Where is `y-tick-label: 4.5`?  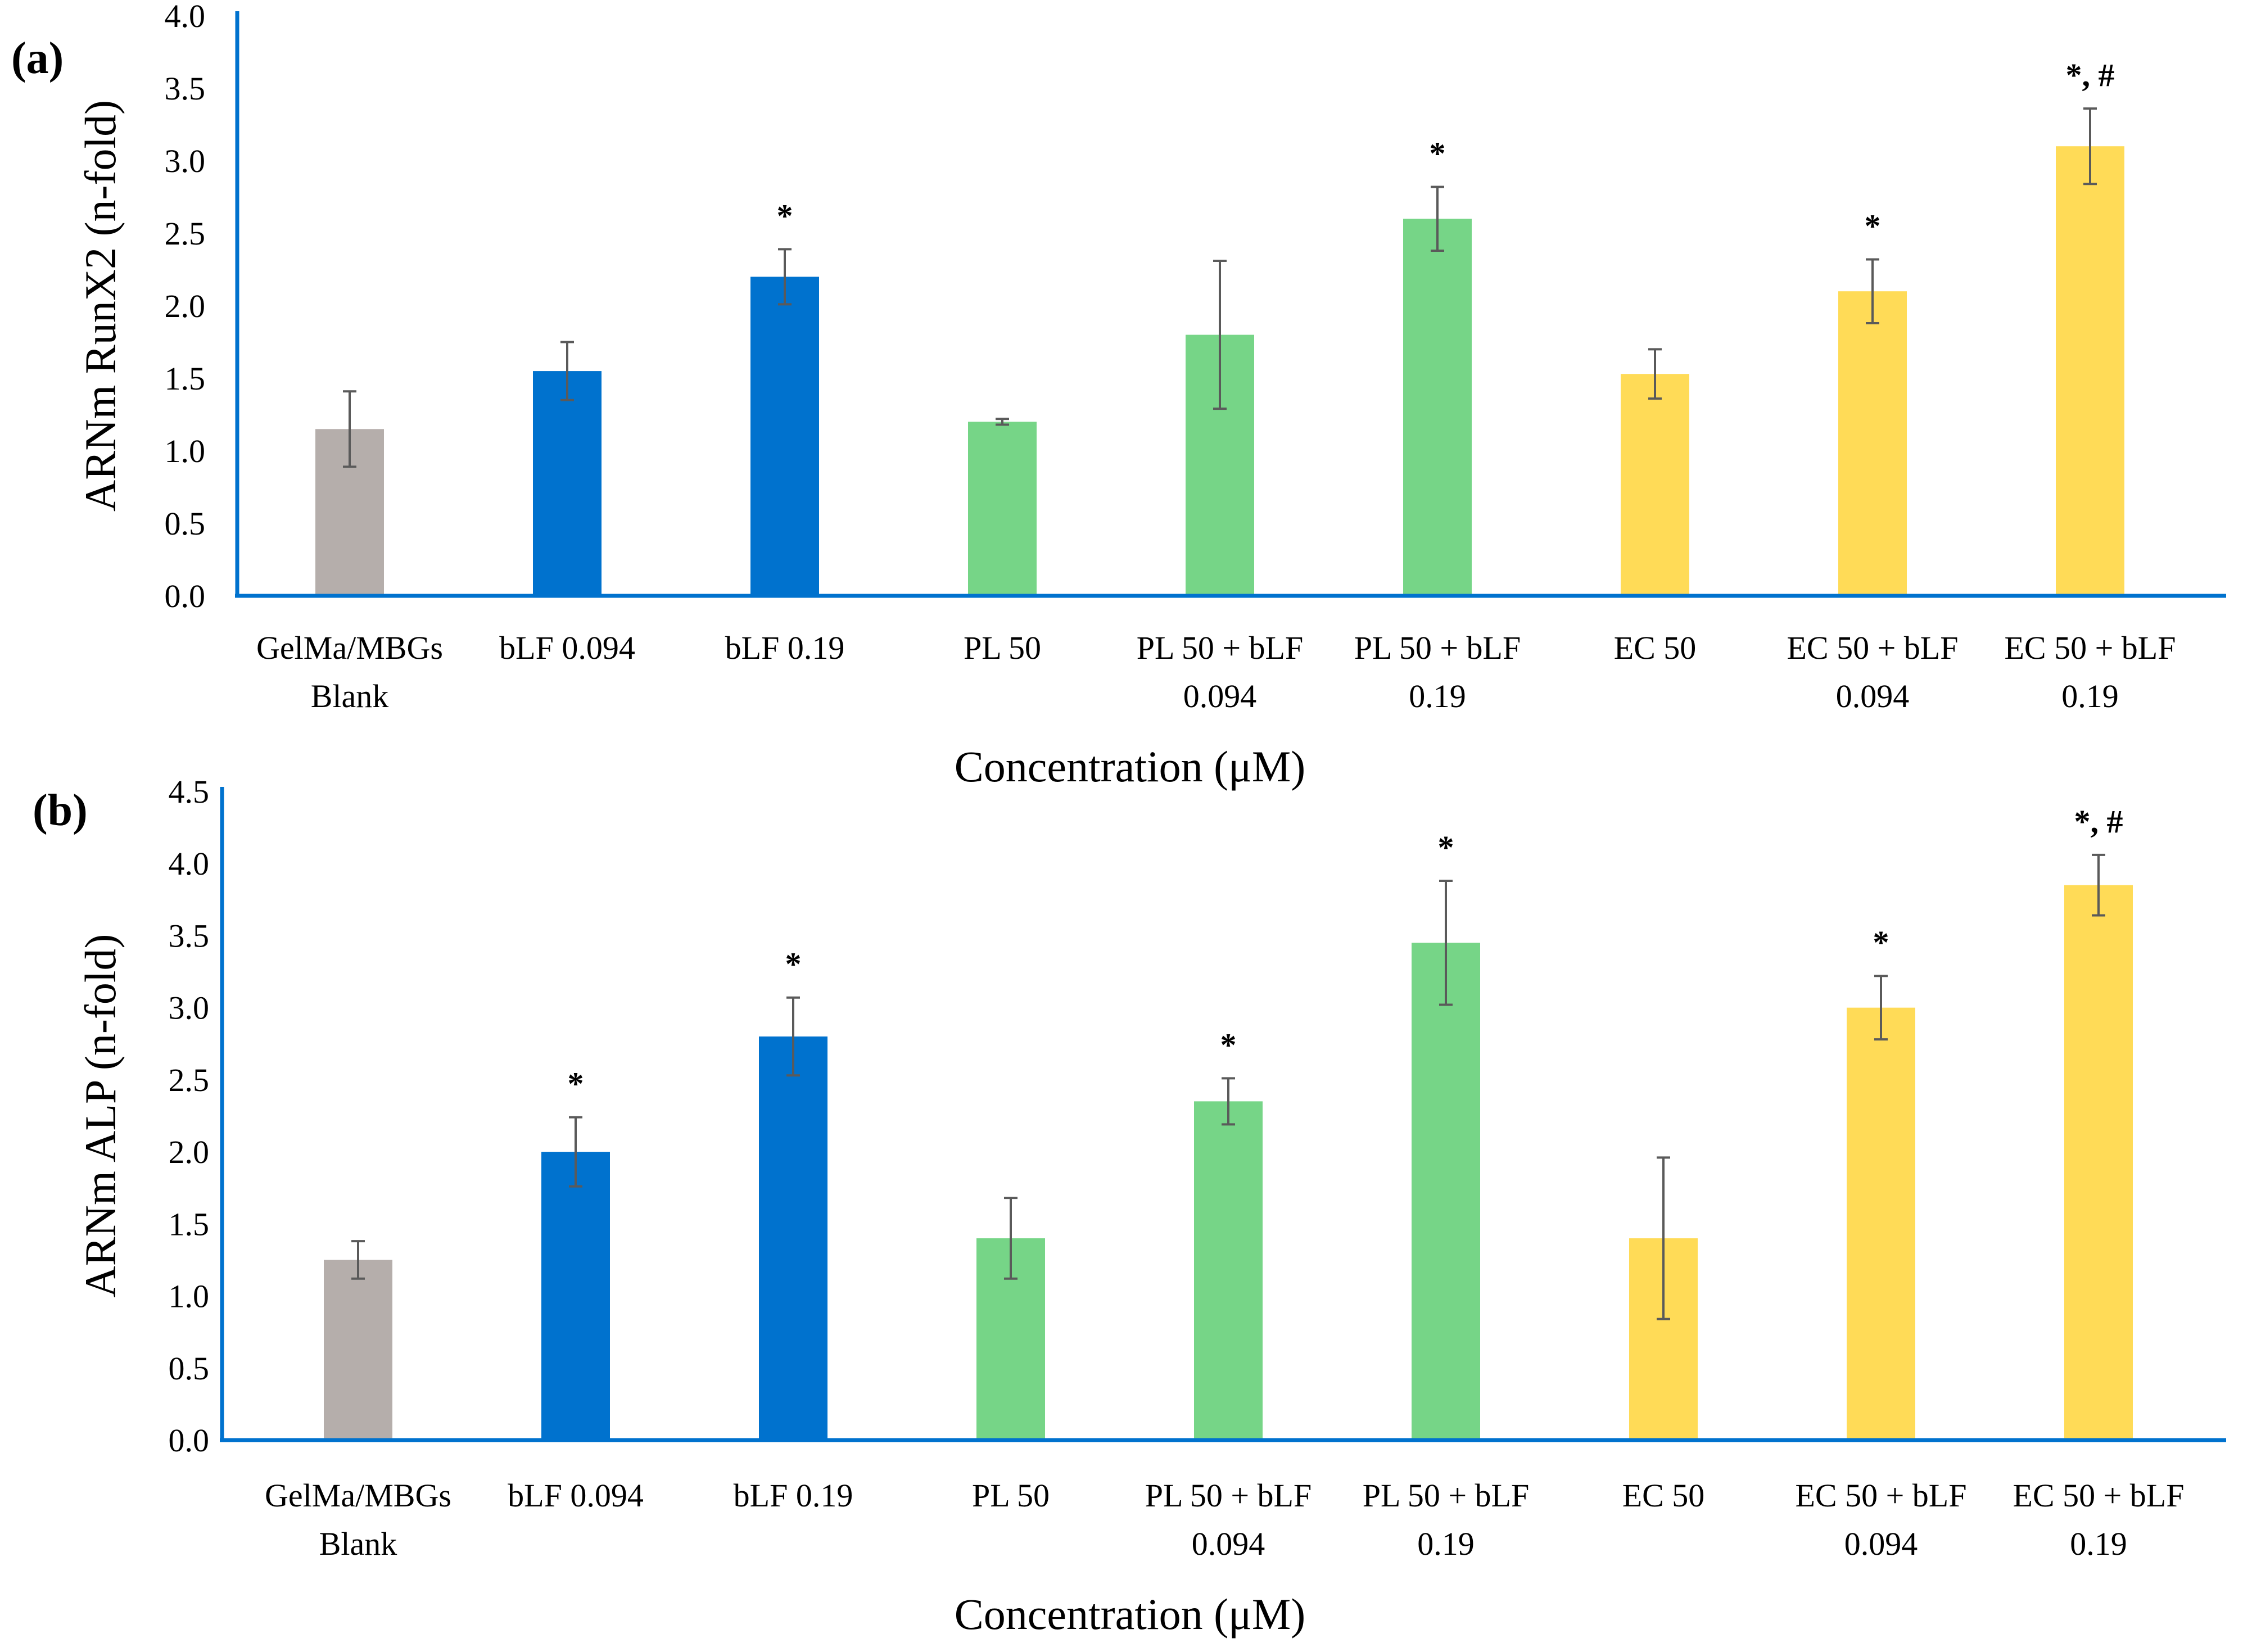 y-tick-label: 4.5 is located at coordinates (189, 791).